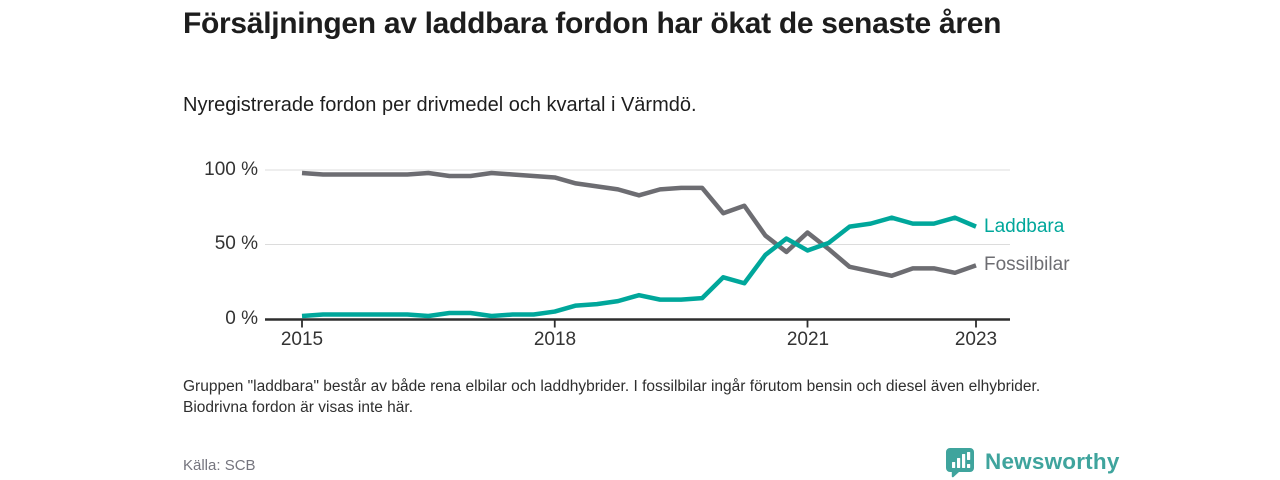  Describe the element at coordinates (976, 339) in the screenshot. I see `x-axis-label-2023: 2023` at that location.